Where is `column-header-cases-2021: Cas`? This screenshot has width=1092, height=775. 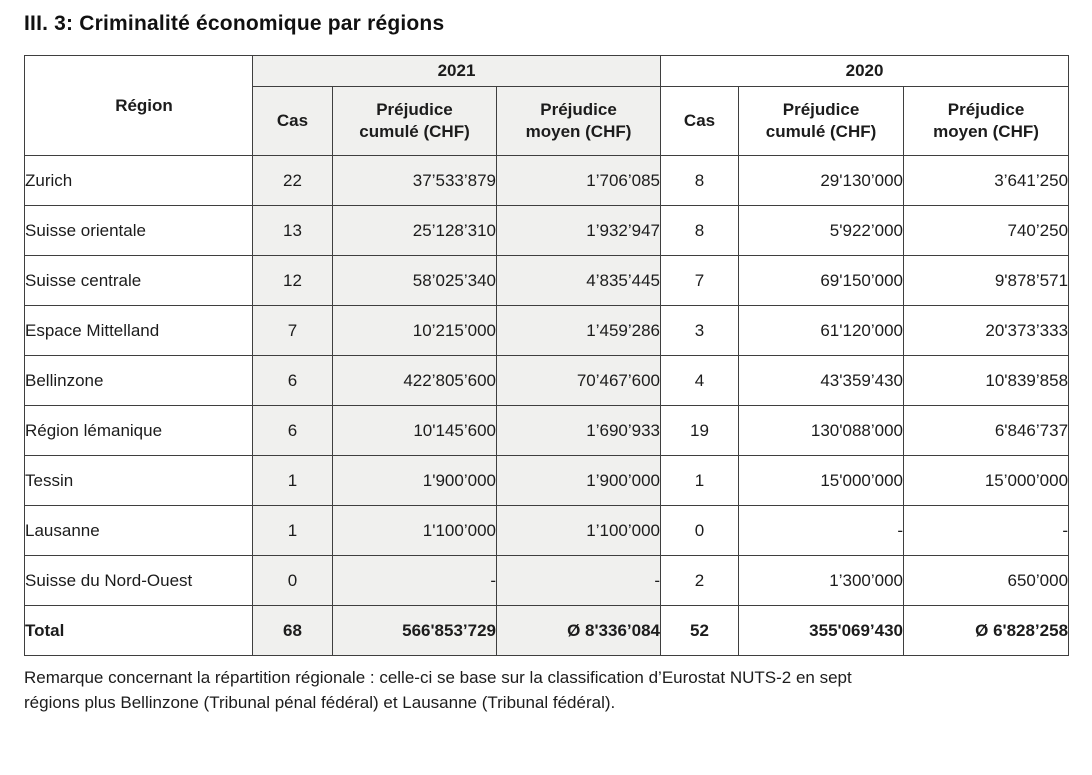
column-header-cases-2021: Cas is located at coordinates (292, 121).